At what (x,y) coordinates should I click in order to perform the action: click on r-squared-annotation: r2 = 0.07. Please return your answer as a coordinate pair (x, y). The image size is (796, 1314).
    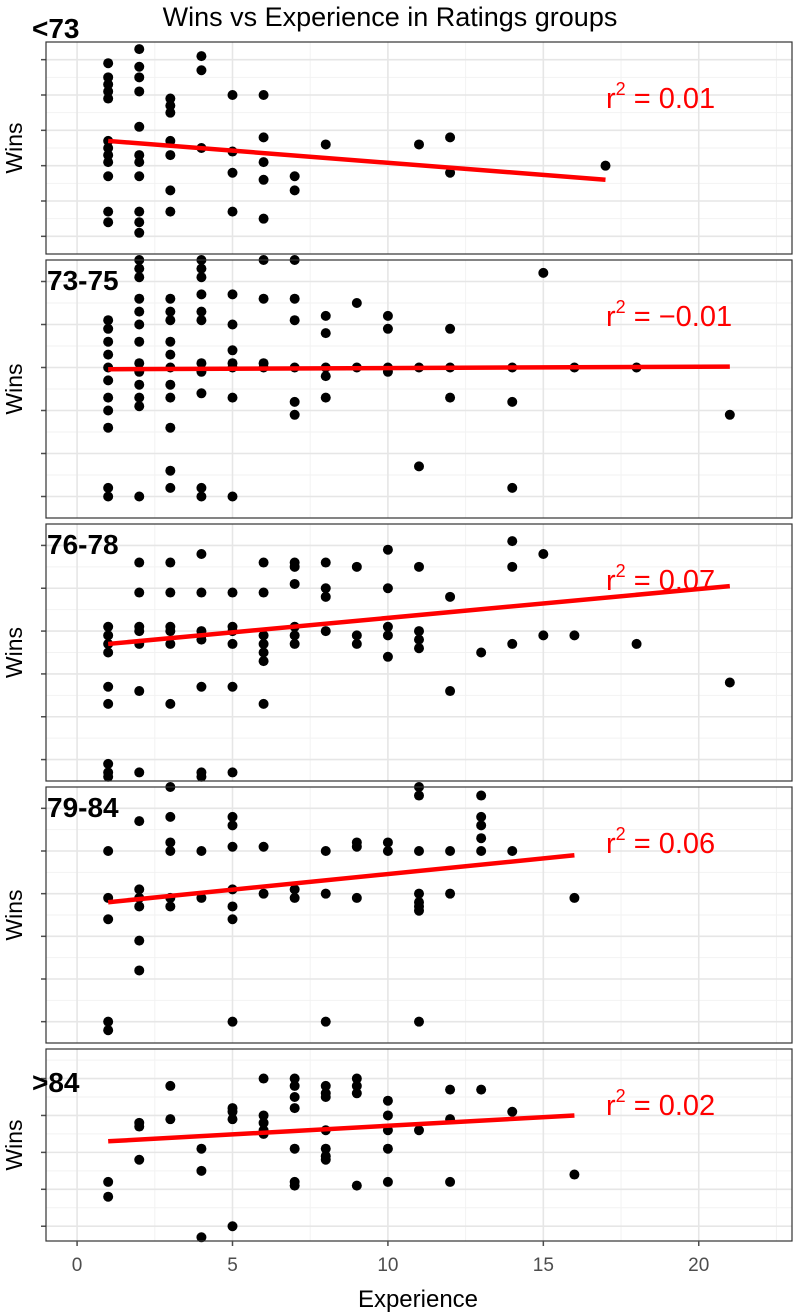
    Looking at the image, I should click on (660, 579).